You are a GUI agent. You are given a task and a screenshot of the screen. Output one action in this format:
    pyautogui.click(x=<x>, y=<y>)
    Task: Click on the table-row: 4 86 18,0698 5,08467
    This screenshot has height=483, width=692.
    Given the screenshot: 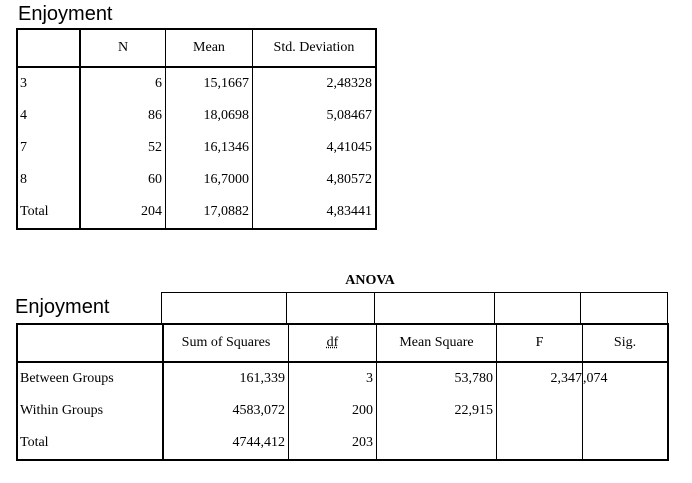 What is the action you would take?
    pyautogui.click(x=196, y=116)
    